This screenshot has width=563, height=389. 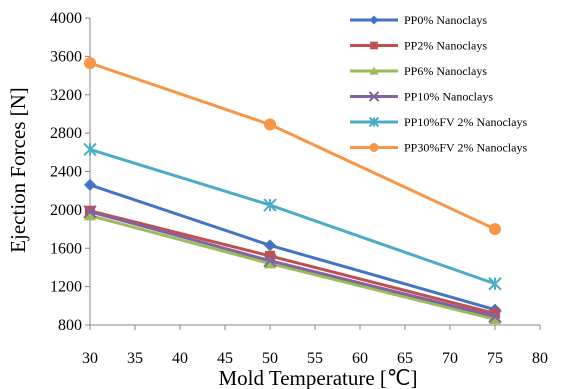 What do you see at coordinates (135, 358) in the screenshot?
I see `x-tick-label: 35` at bounding box center [135, 358].